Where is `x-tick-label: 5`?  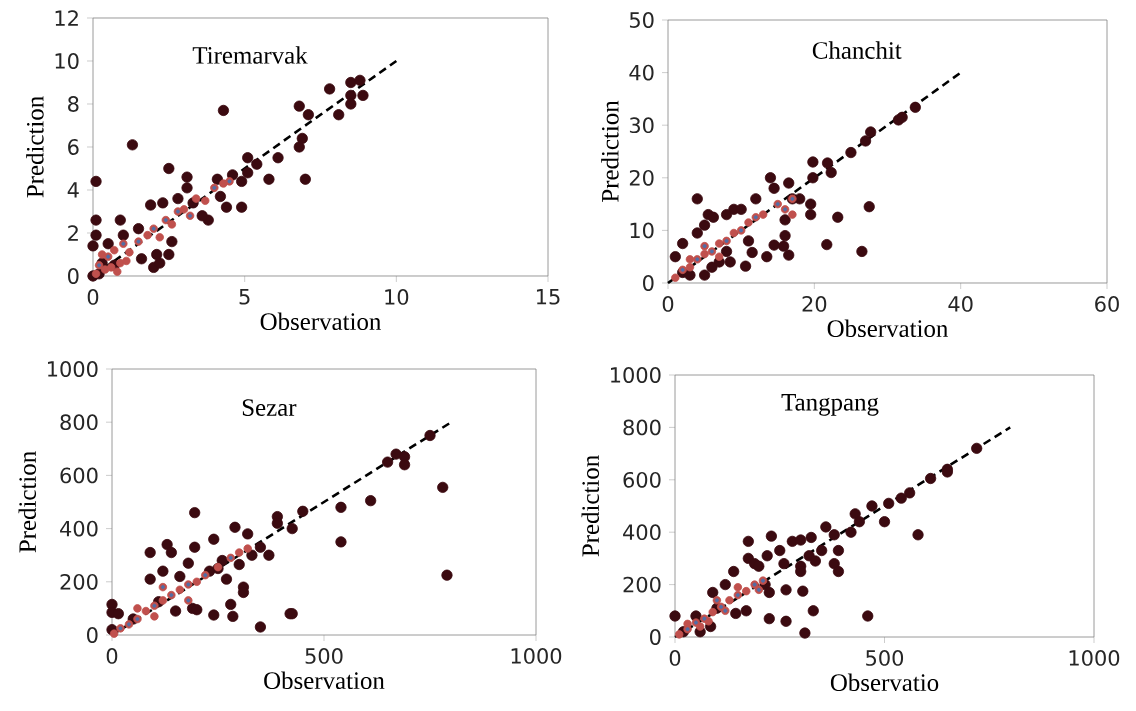 x-tick-label: 5 is located at coordinates (244, 297).